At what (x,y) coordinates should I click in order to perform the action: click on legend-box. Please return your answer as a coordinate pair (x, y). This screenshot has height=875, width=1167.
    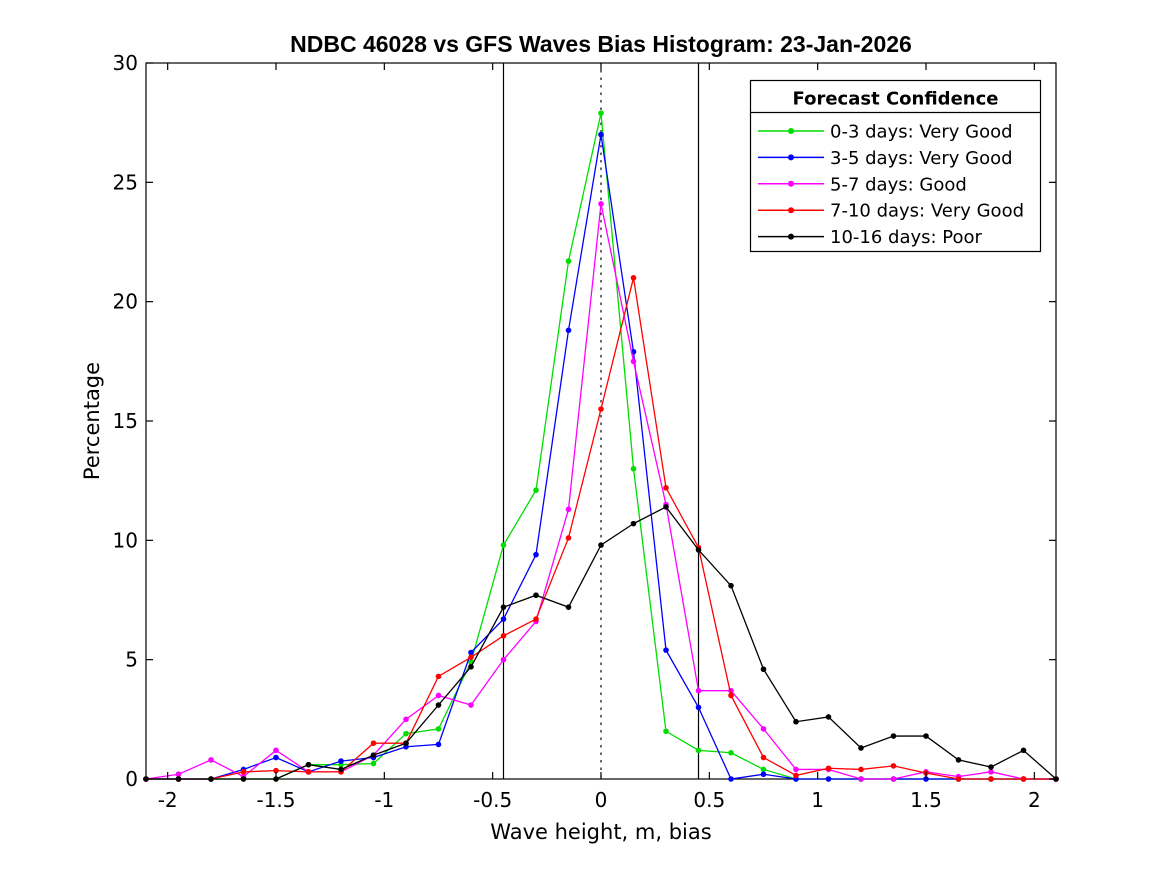
    Looking at the image, I should click on (895, 166).